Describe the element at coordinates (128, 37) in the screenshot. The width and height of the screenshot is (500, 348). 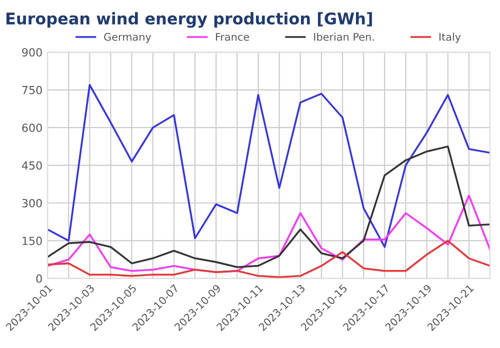
I see `legend-label: Germany` at that location.